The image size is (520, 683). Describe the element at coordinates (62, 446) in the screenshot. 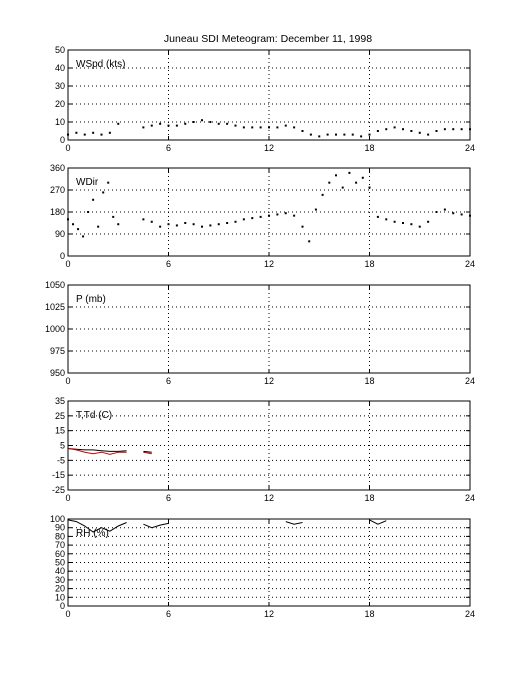

I see `temp-dew-ytick-label: 5` at that location.